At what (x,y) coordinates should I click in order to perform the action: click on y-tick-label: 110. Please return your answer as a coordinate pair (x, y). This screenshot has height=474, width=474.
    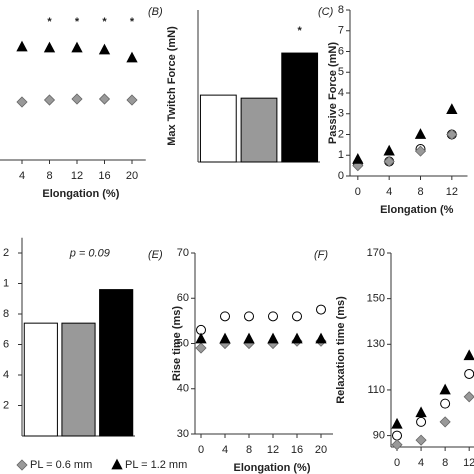
    Looking at the image, I should click on (376, 390).